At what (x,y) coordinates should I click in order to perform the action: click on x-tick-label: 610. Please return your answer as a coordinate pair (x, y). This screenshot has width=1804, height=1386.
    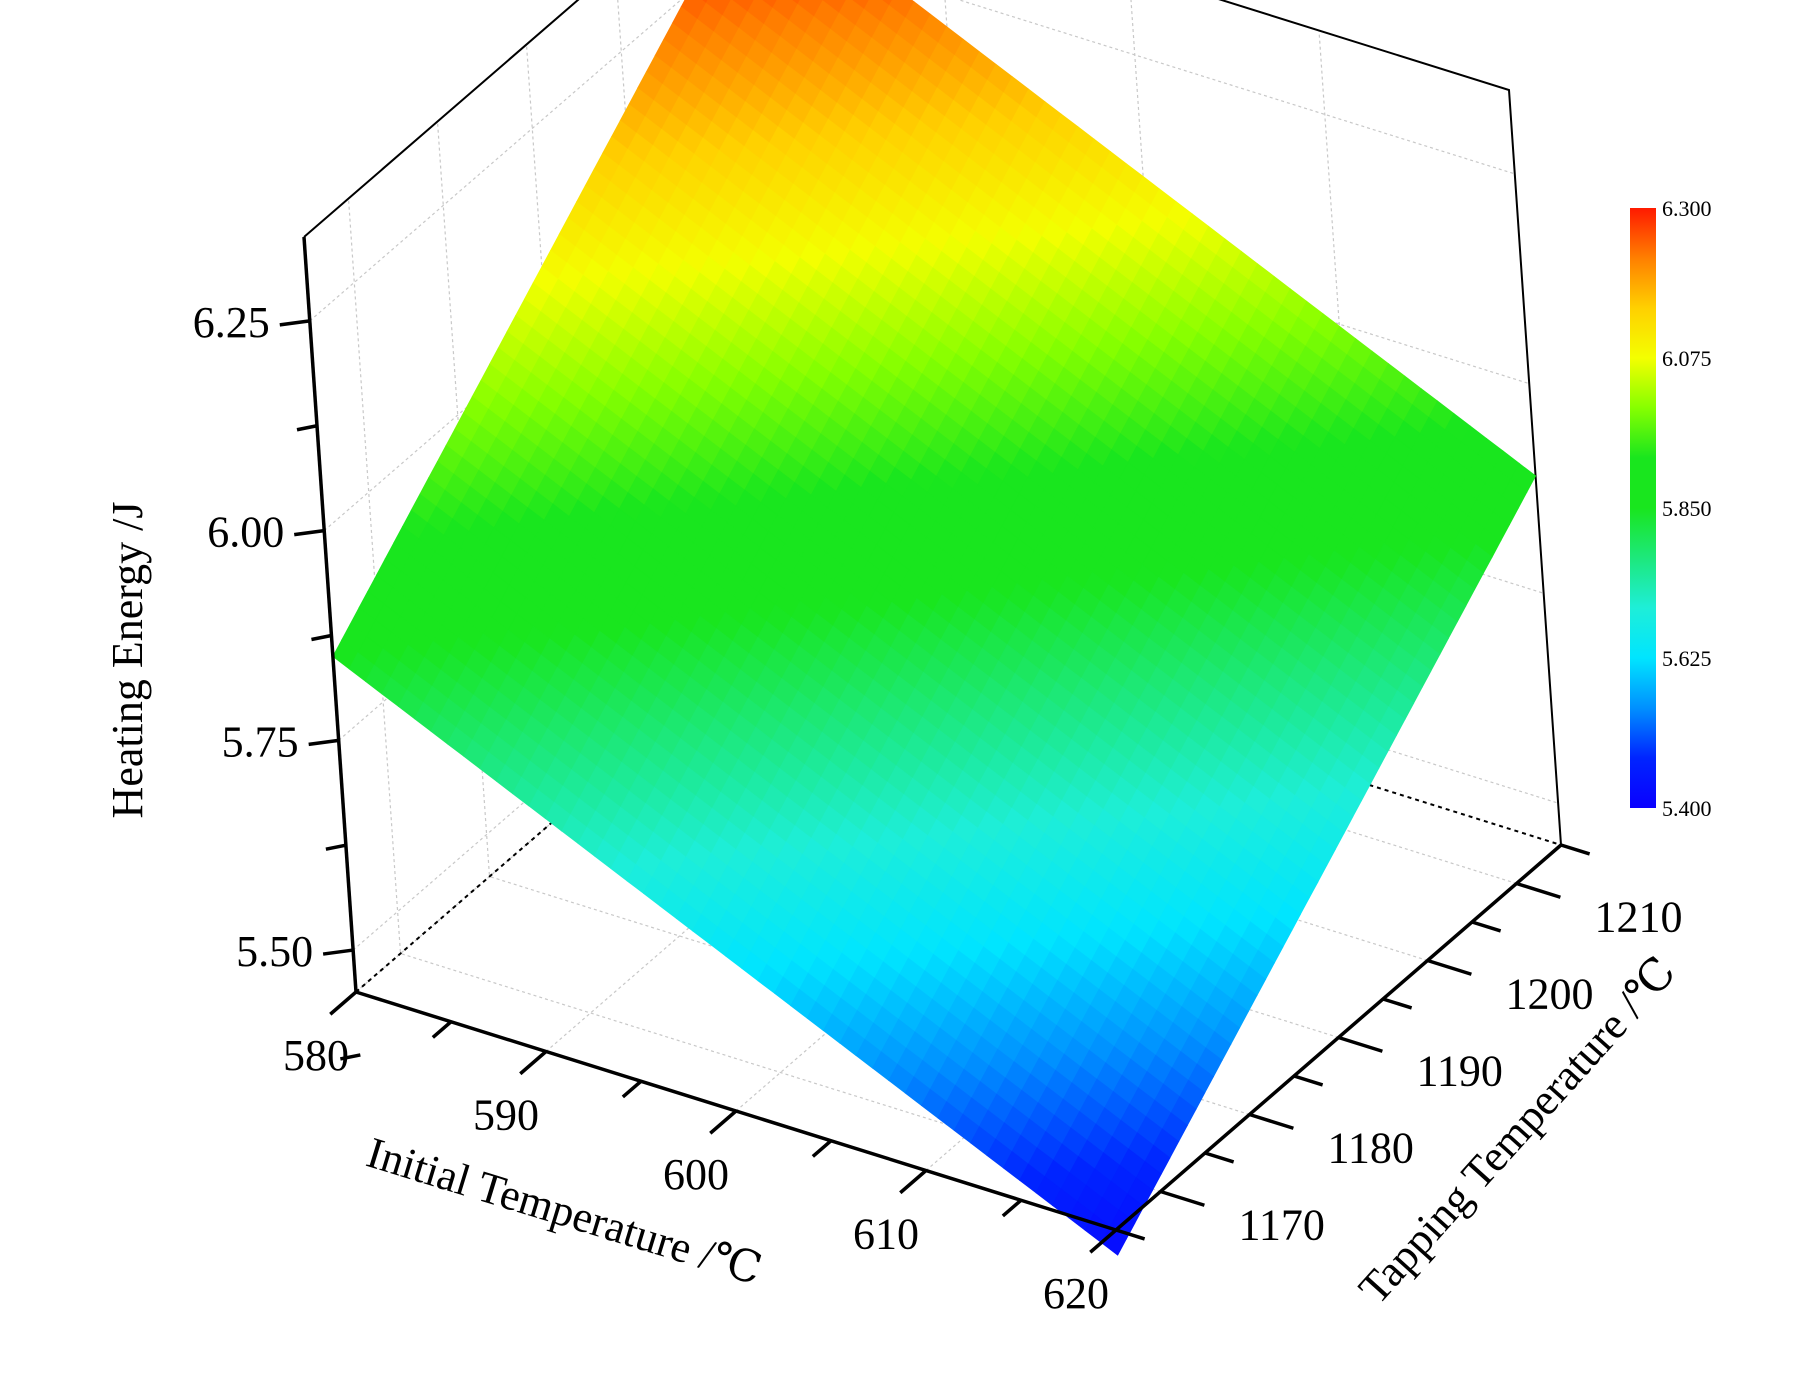
    Looking at the image, I should click on (886, 1234).